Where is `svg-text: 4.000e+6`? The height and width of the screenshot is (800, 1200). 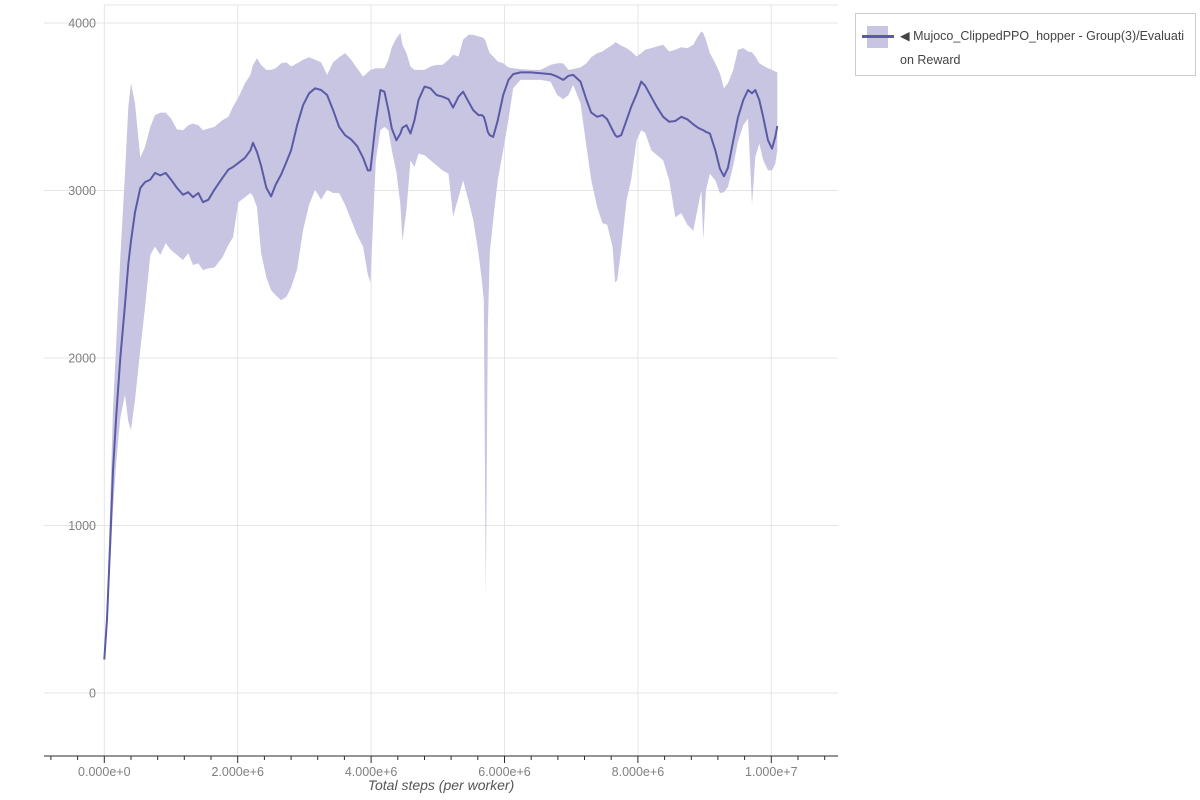 svg-text: 4.000e+6 is located at coordinates (371, 772).